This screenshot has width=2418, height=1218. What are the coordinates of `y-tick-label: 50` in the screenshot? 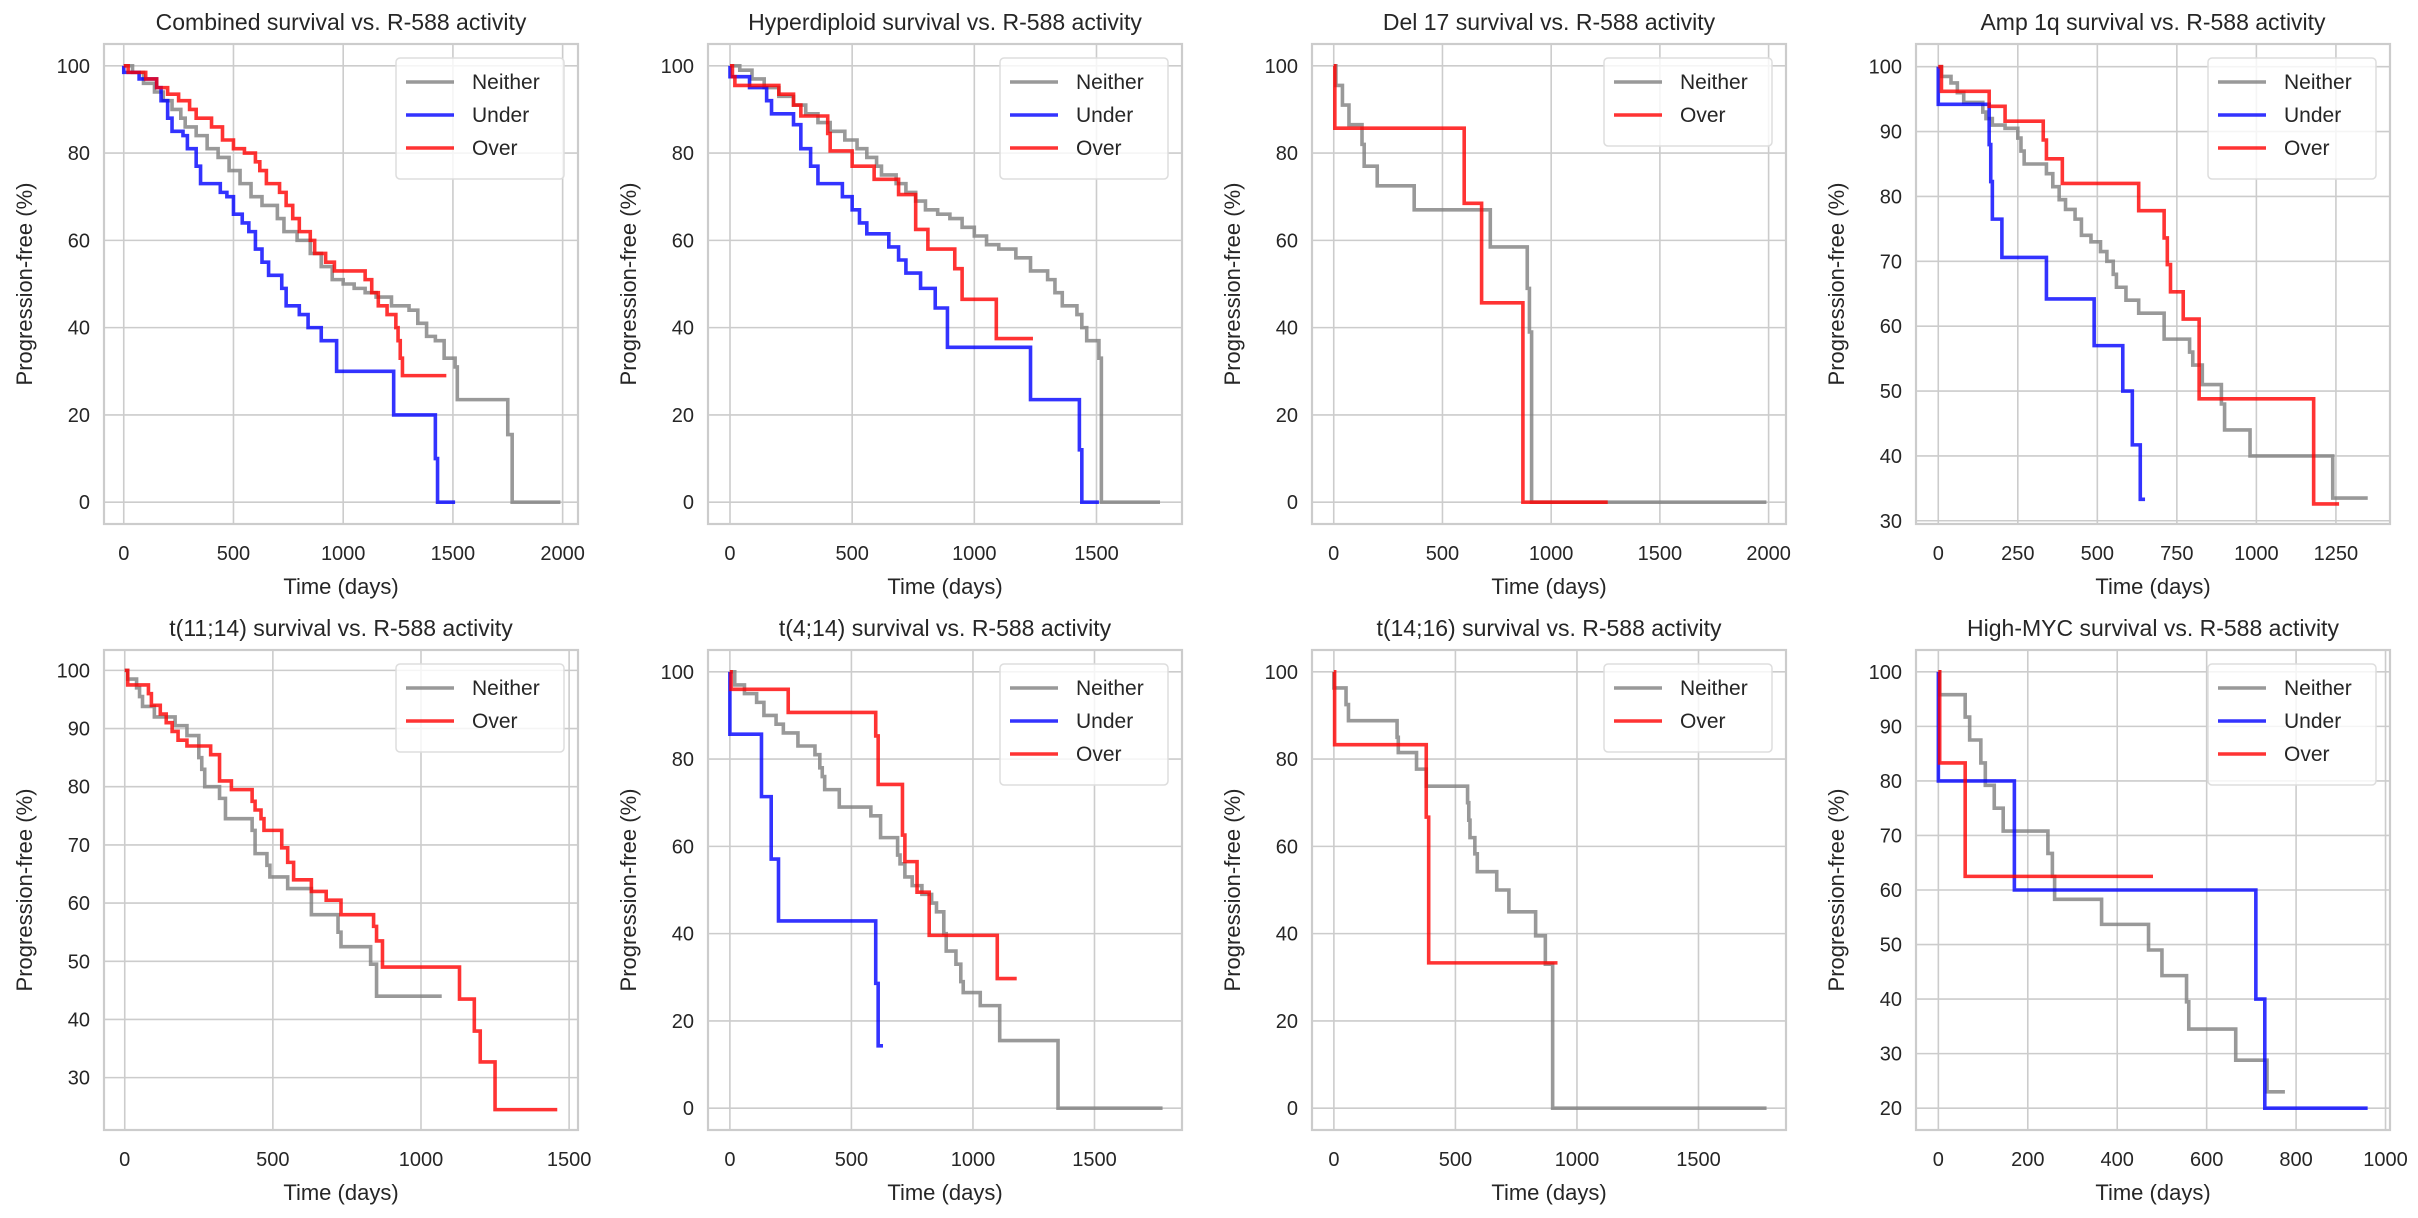 It's located at (79, 962).